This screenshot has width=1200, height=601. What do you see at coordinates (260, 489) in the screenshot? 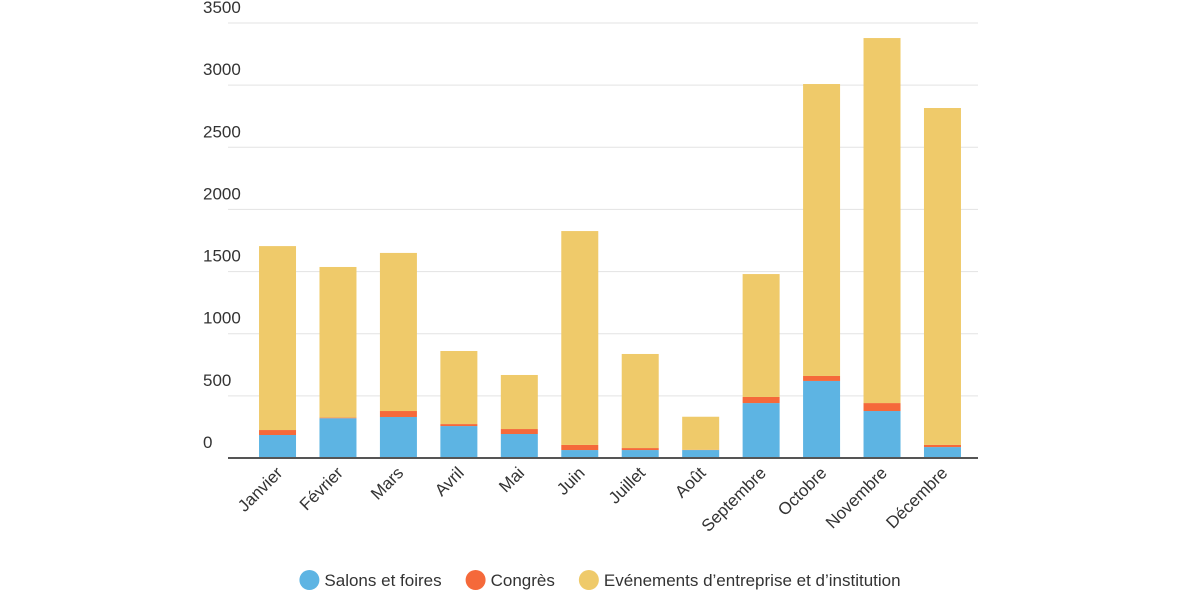
I see `x-tick-label: Janvier` at bounding box center [260, 489].